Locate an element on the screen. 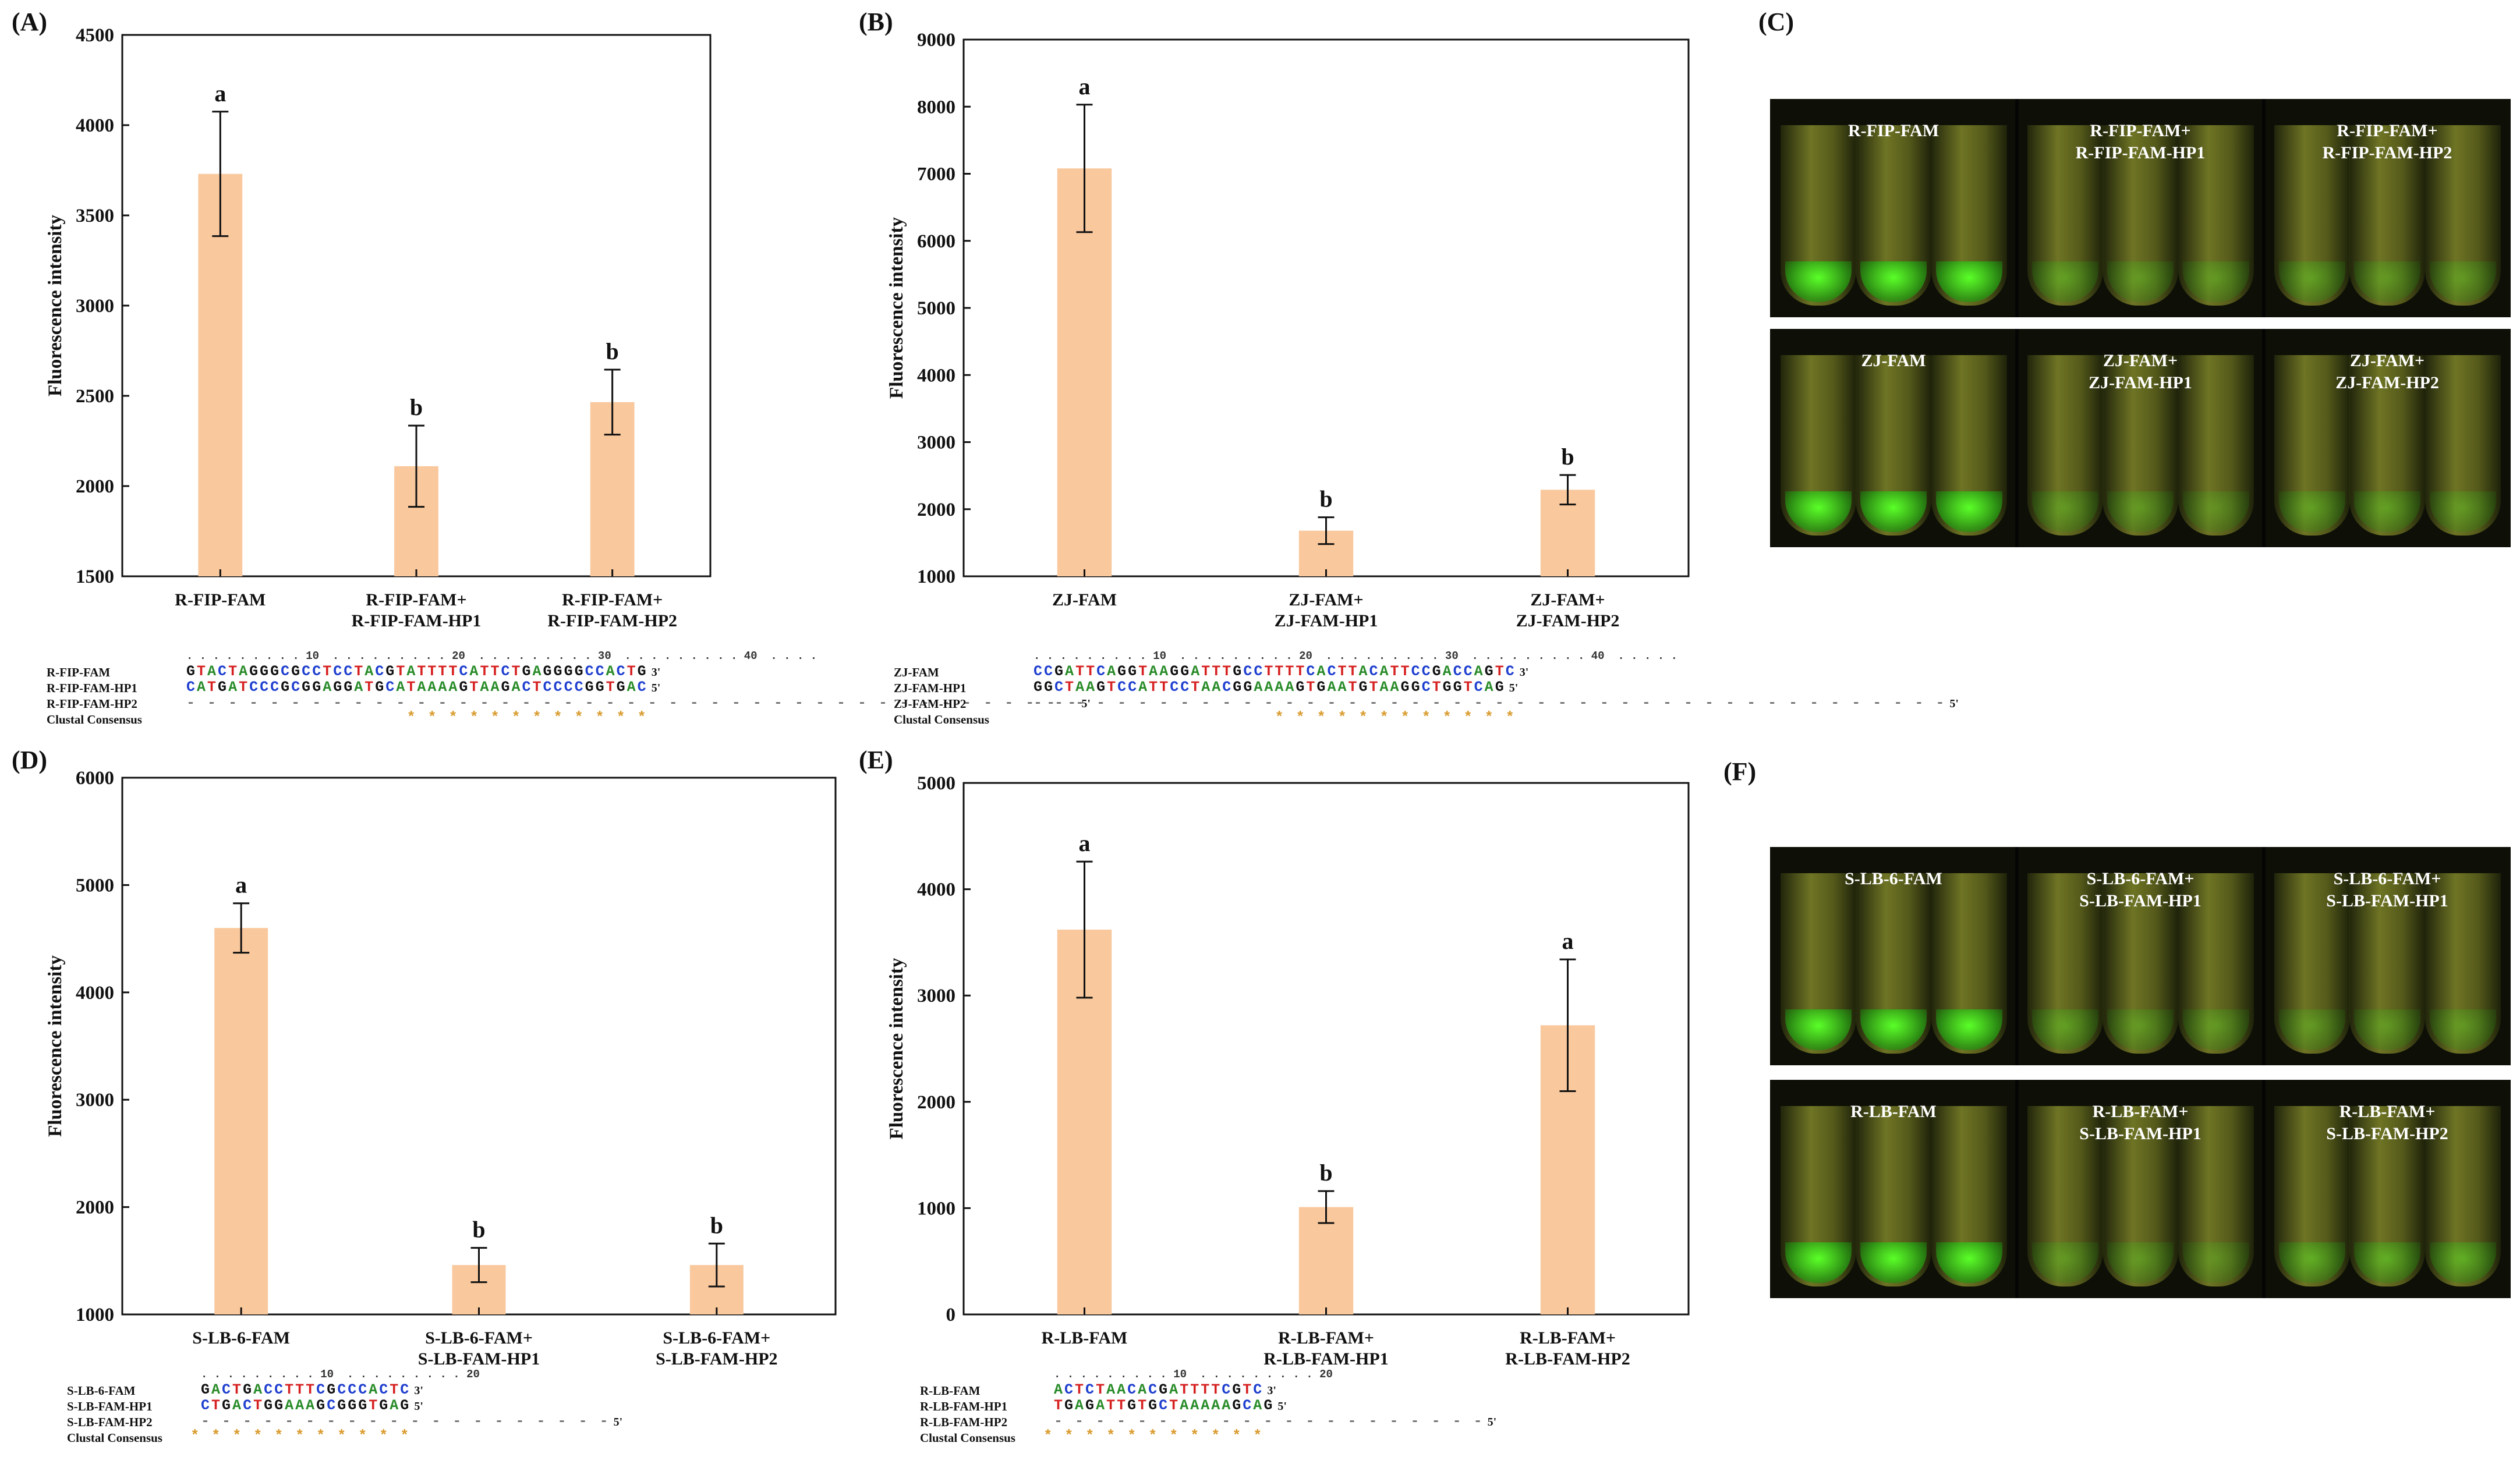  tube-group-label: R-LB-FAM+ S-LB-FAM-HP1 is located at coordinates (2140, 1122).